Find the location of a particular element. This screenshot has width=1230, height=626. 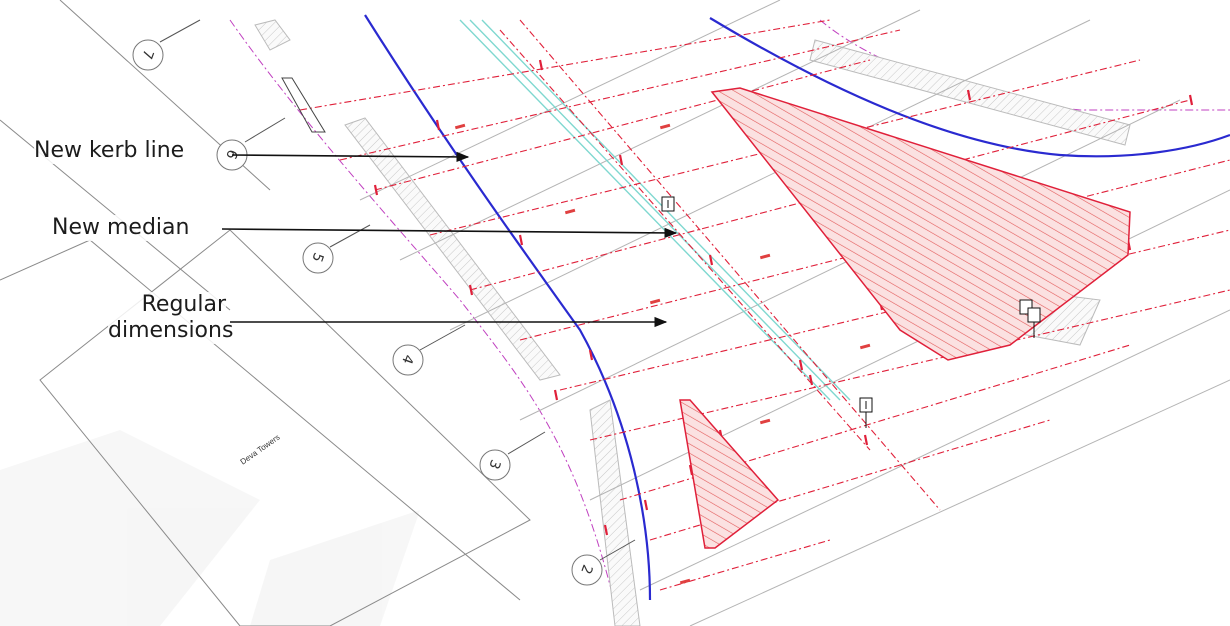

callout-regular-line1: Regular is located at coordinates (183, 304).